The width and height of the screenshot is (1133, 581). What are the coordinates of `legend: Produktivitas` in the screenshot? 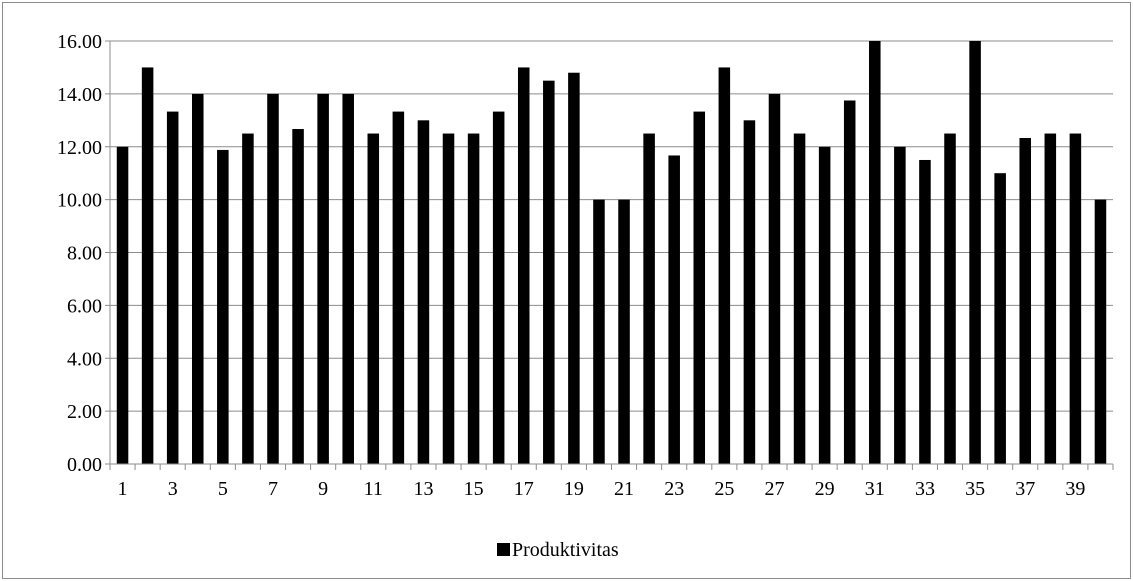 It's located at (558, 550).